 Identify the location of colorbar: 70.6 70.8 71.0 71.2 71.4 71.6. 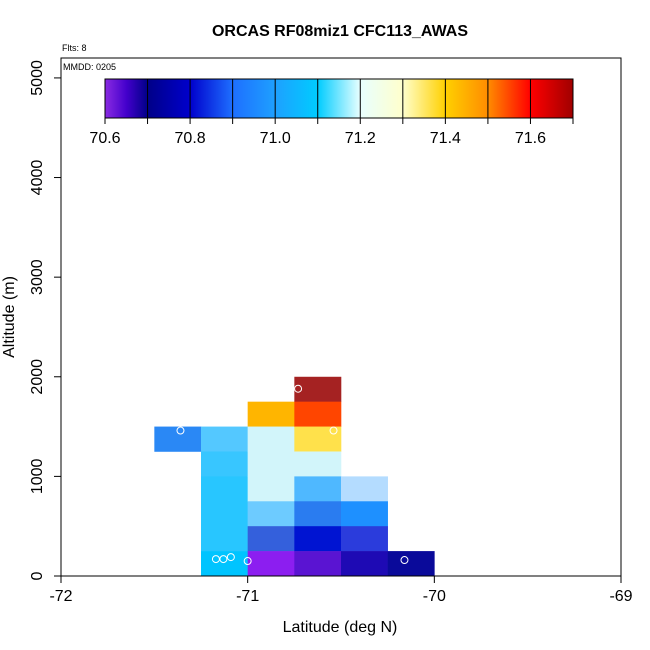
(331, 112).